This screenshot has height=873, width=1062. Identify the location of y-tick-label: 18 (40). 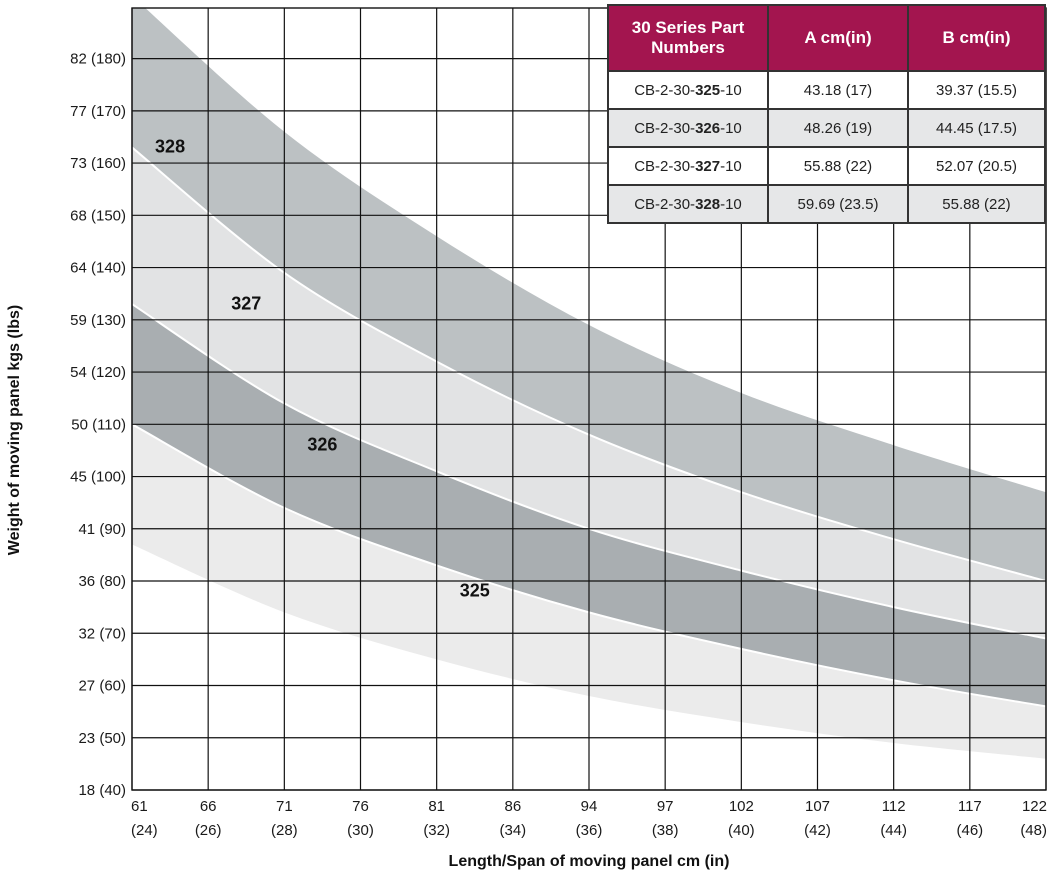
(102, 790).